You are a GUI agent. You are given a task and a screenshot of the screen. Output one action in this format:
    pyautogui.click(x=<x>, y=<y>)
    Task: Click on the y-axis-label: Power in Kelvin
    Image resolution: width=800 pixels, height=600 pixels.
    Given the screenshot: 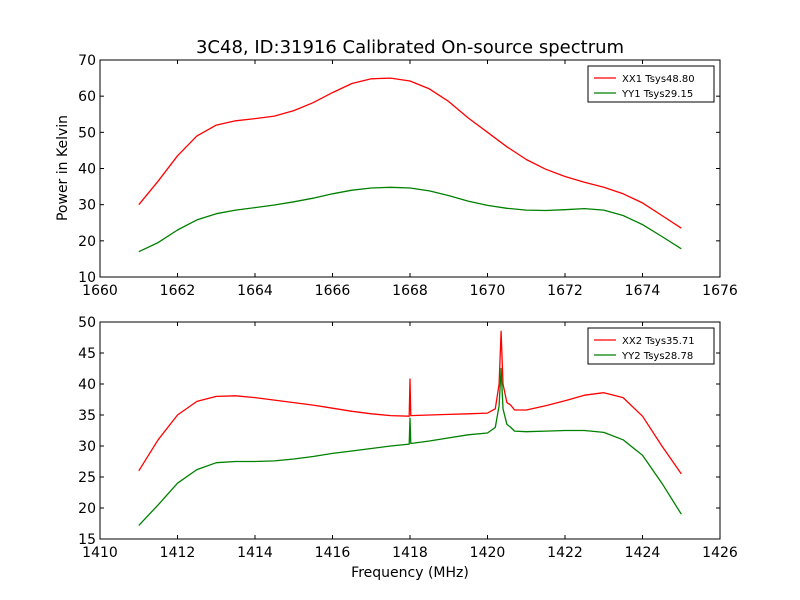 What is the action you would take?
    pyautogui.click(x=63, y=168)
    